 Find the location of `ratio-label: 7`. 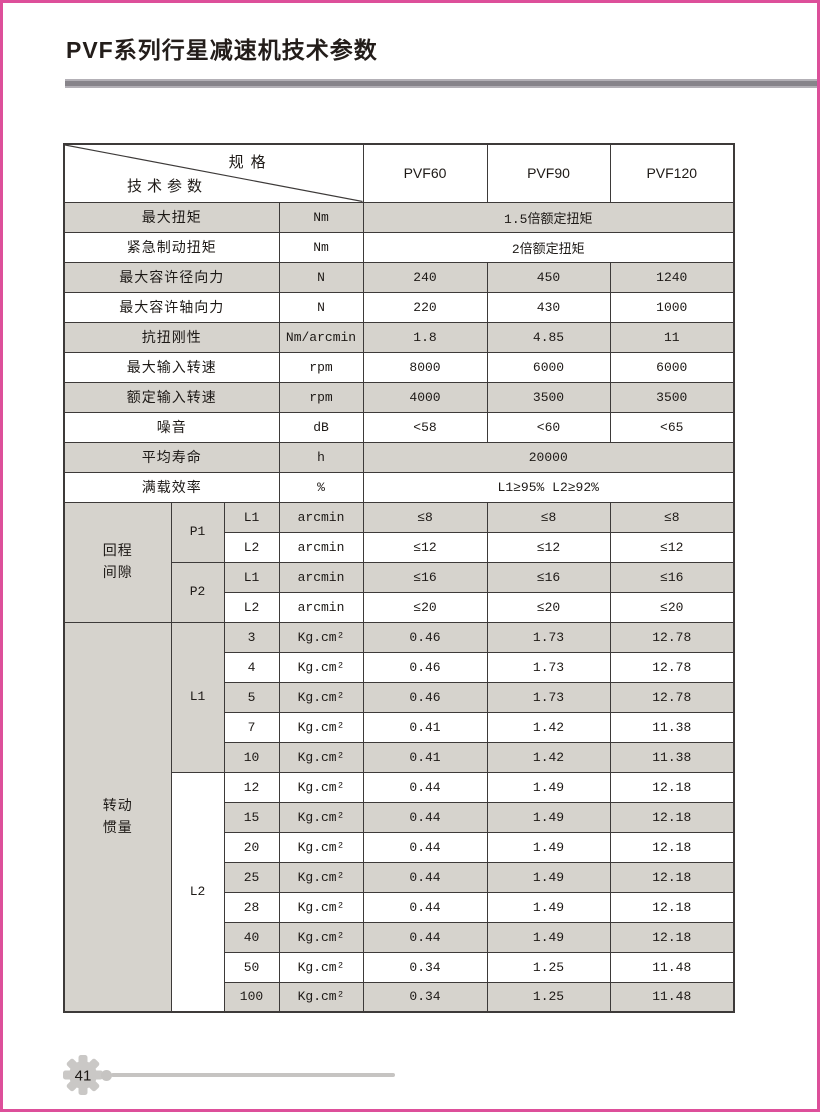

ratio-label: 7 is located at coordinates (251, 727).